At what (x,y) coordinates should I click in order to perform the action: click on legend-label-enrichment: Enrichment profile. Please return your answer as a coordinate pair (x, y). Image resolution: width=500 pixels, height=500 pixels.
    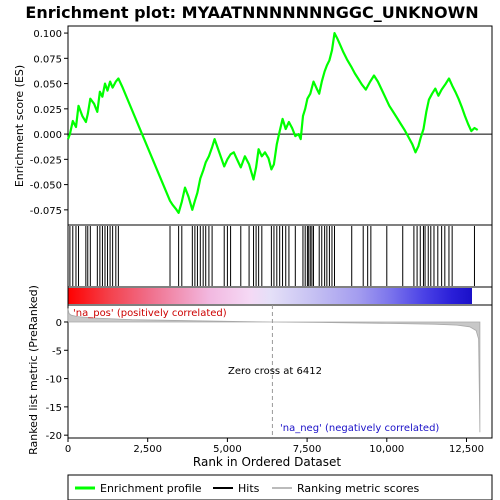
    Looking at the image, I should click on (151, 488).